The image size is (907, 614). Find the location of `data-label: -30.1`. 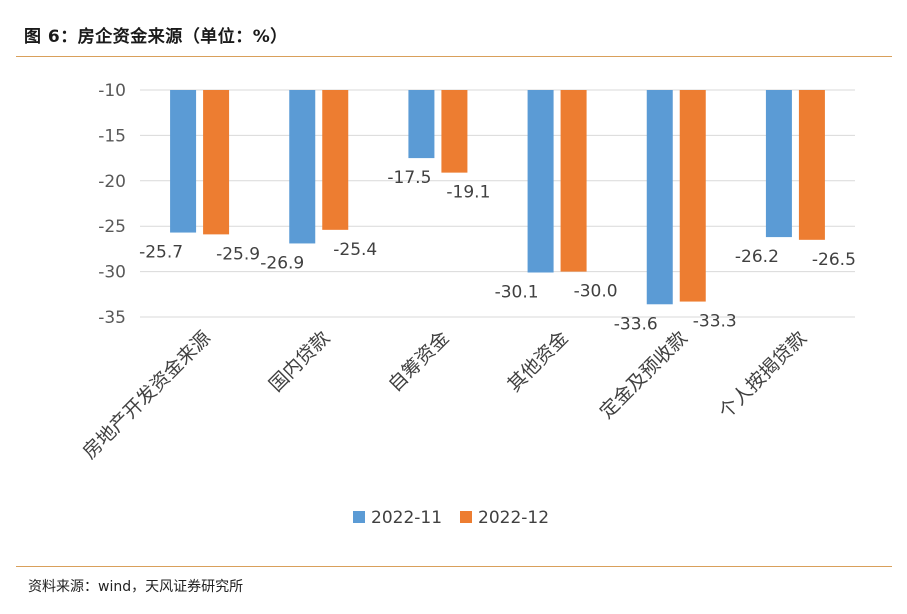

data-label: -30.1 is located at coordinates (517, 293).